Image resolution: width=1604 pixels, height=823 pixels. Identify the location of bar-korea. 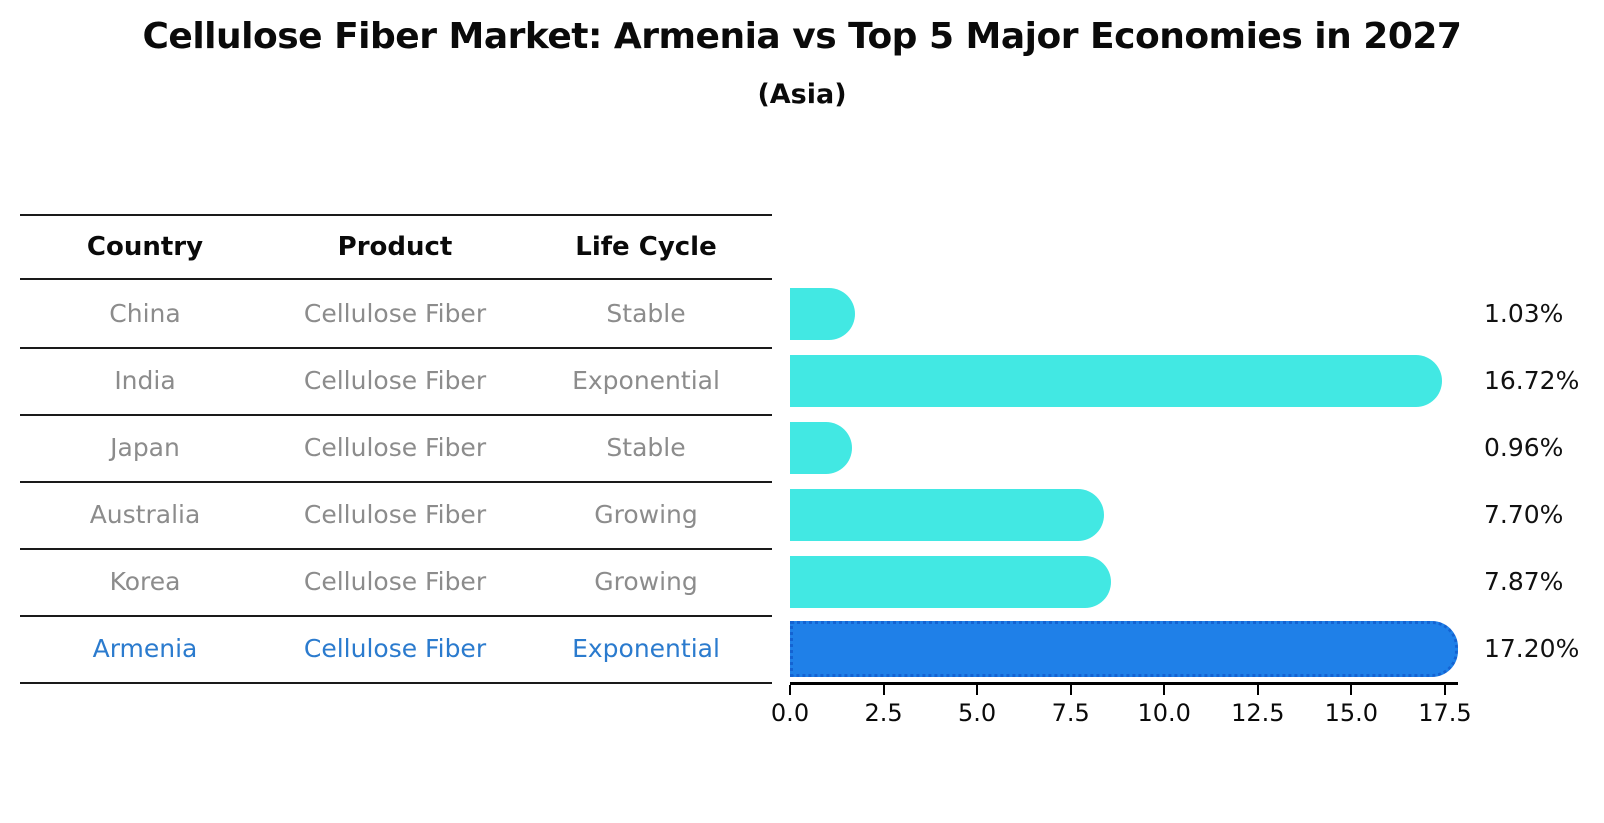
(950, 581).